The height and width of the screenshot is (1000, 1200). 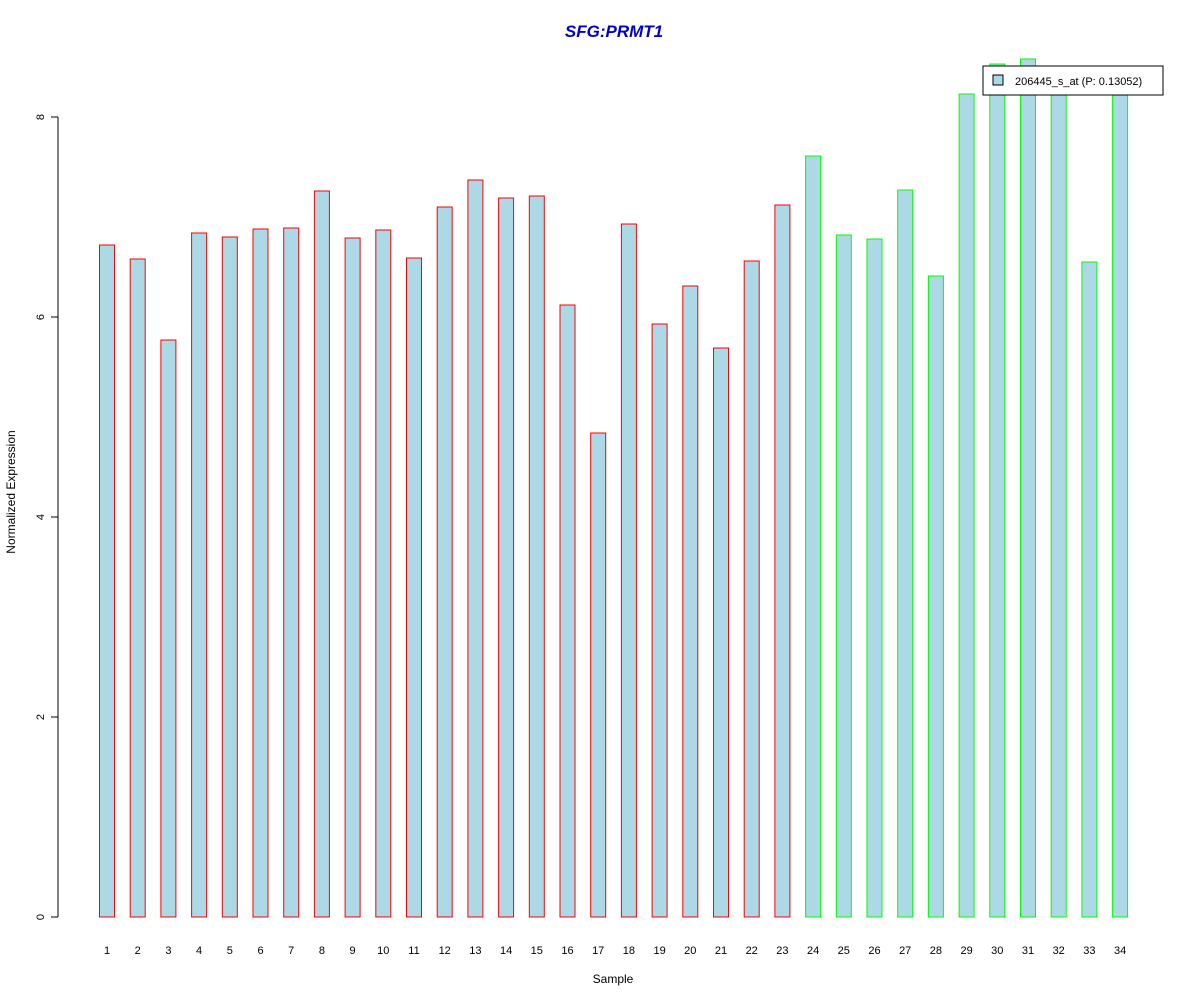 What do you see at coordinates (966, 951) in the screenshot?
I see `x-tick-label: 29` at bounding box center [966, 951].